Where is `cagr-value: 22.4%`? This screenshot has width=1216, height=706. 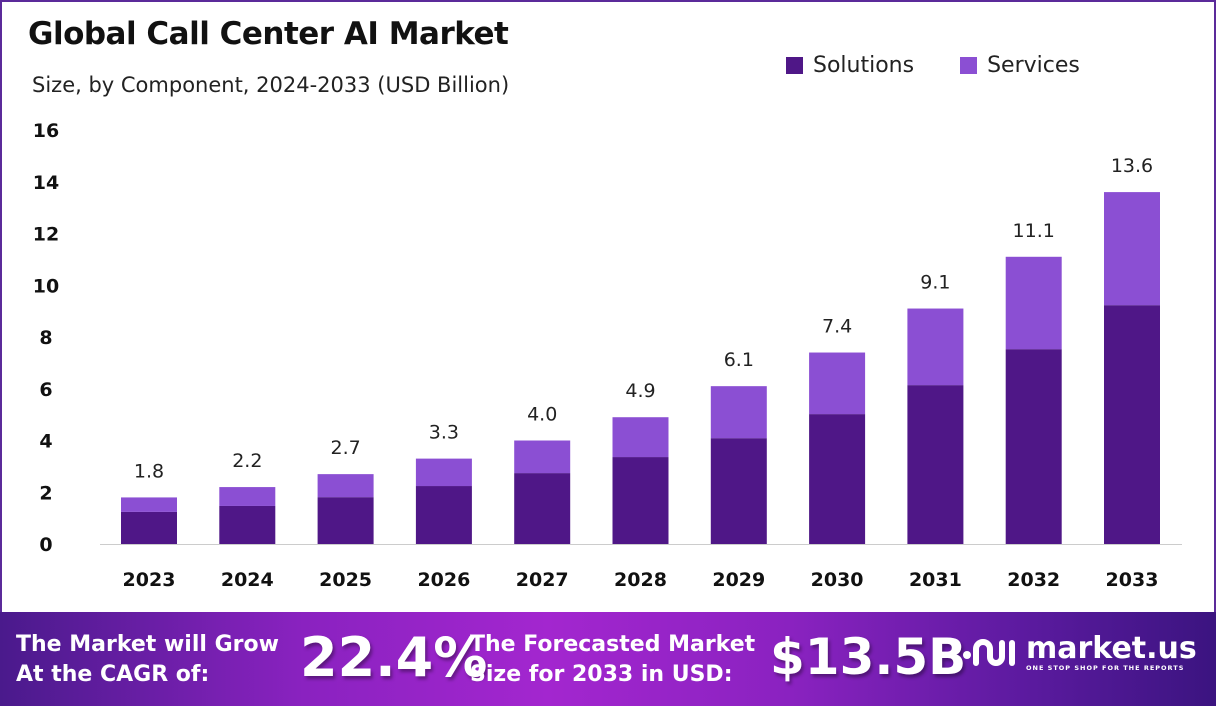
cagr-value: 22.4% is located at coordinates (394, 657).